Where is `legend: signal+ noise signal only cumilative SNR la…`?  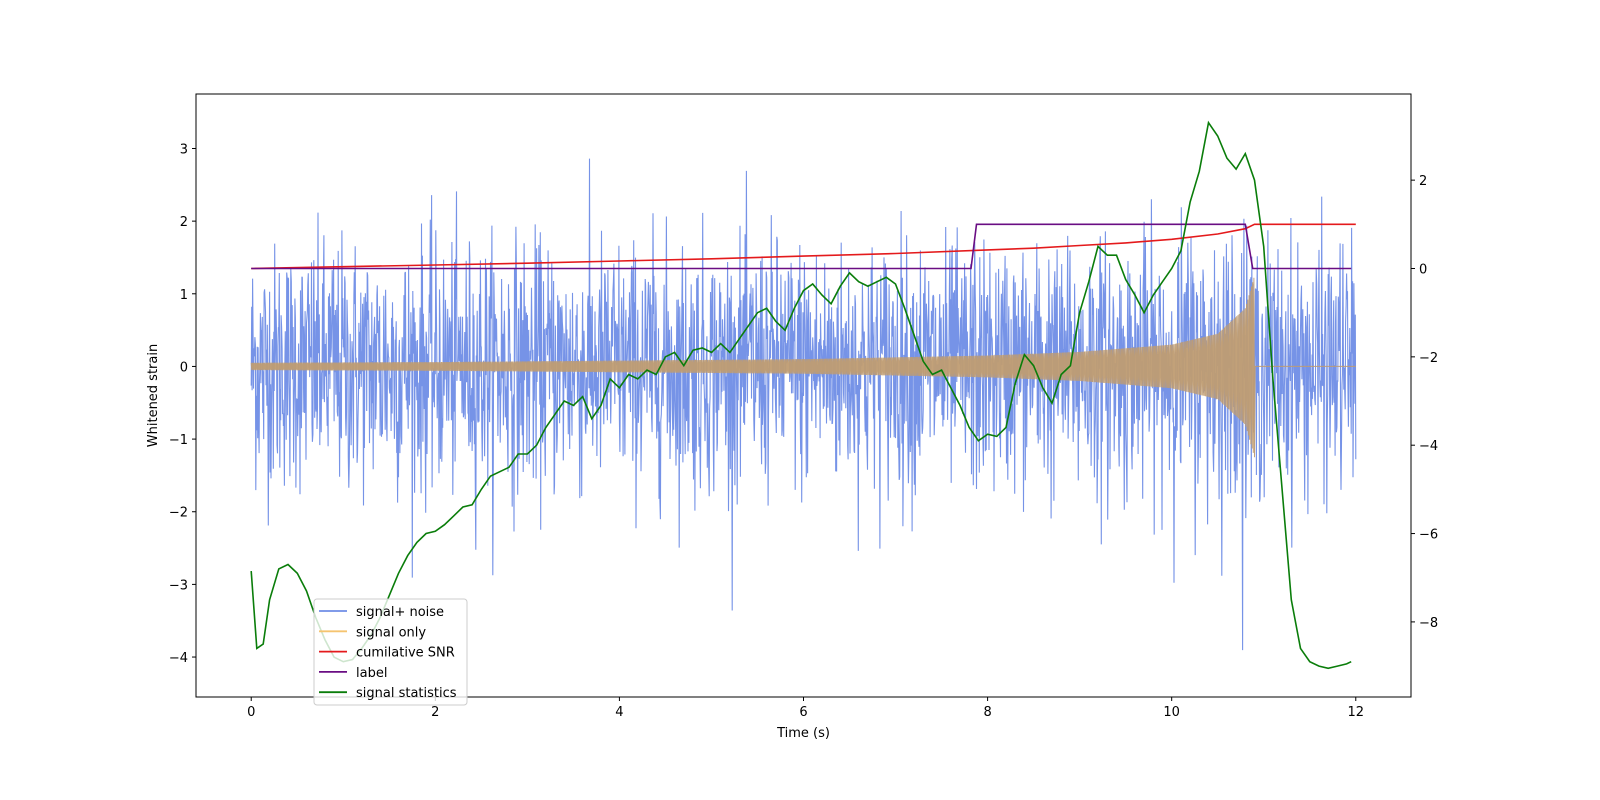
legend: signal+ noise signal only cumilative SNR la… is located at coordinates (390, 652).